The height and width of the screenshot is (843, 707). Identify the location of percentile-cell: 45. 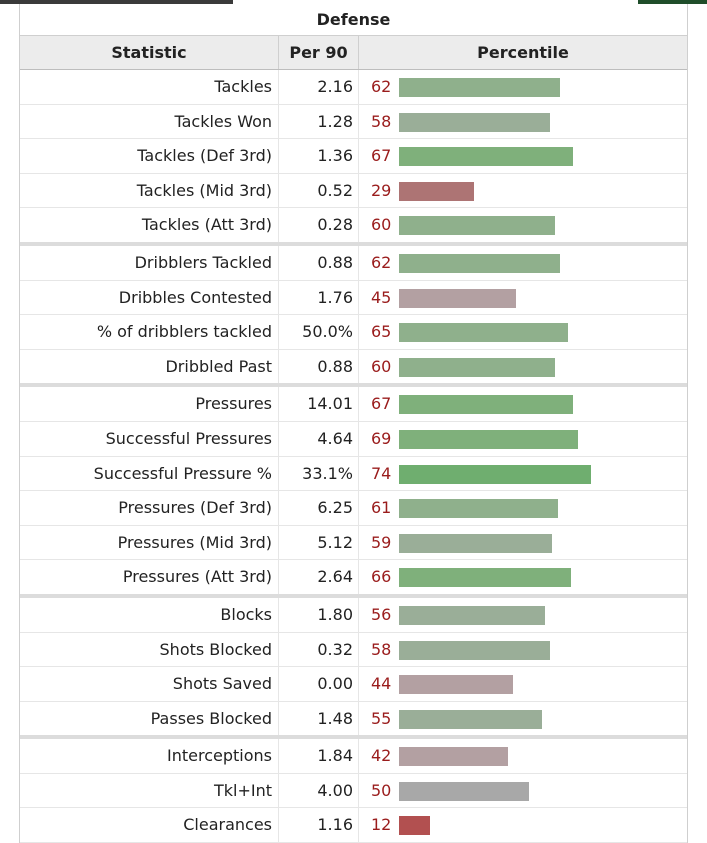
(523, 298).